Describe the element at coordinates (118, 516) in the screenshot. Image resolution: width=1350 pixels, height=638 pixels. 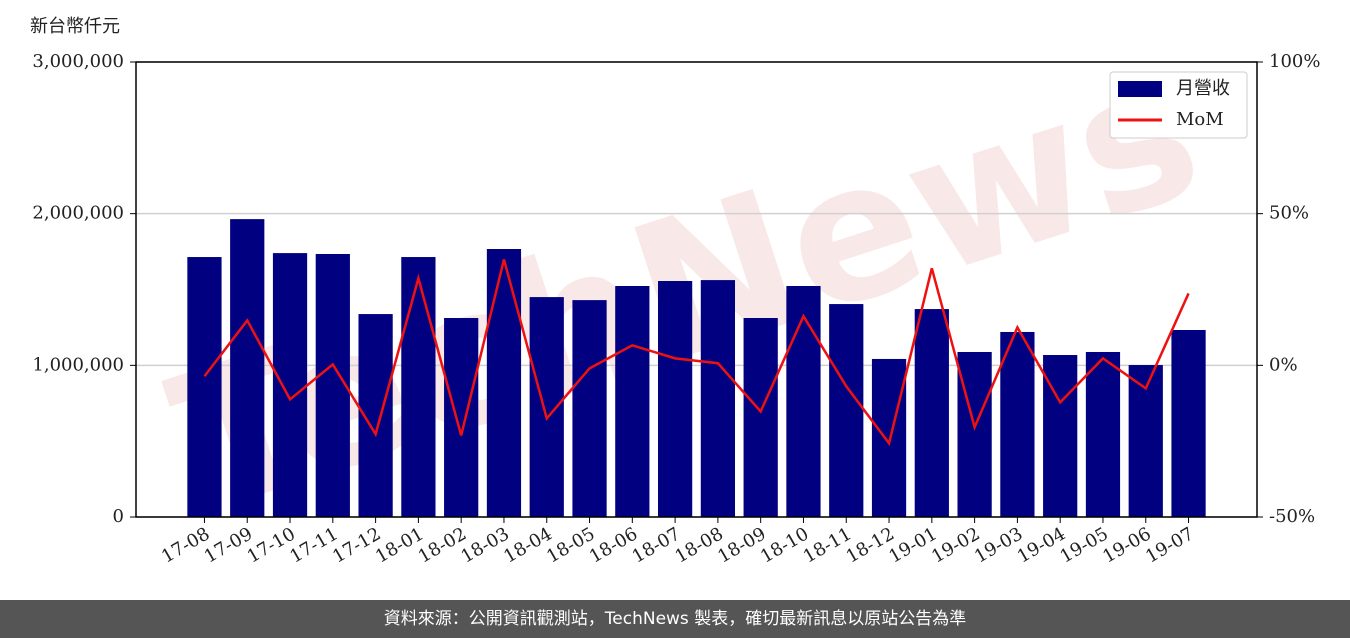
I see `y-tick-label: 0` at that location.